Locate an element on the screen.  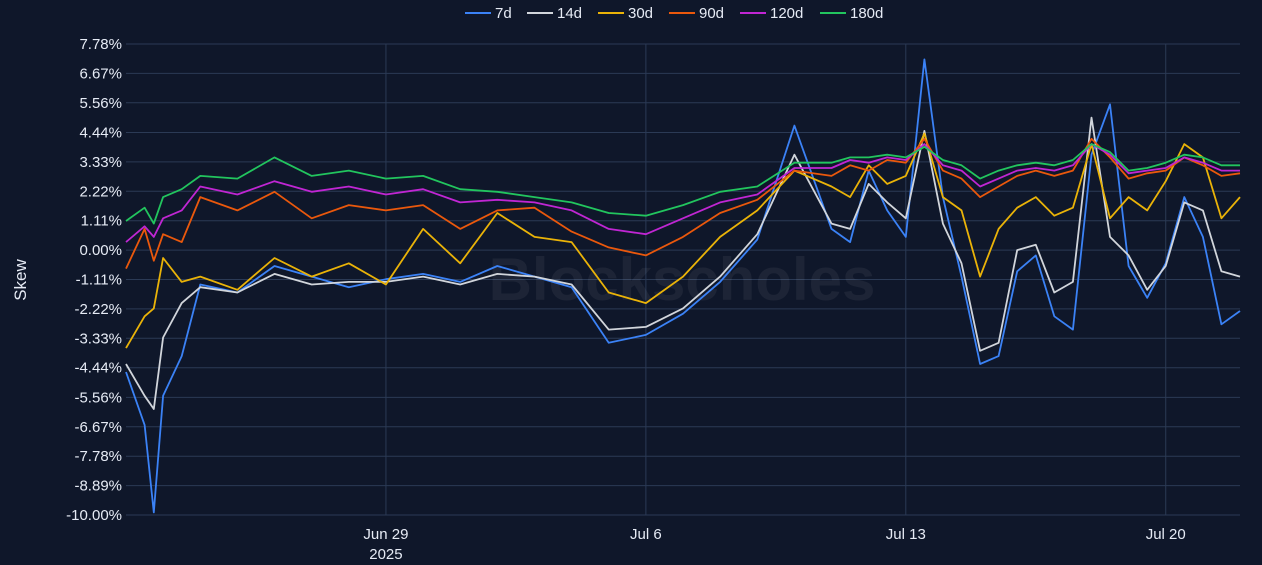
y-tick-label: 2.22% is located at coordinates (100, 191).